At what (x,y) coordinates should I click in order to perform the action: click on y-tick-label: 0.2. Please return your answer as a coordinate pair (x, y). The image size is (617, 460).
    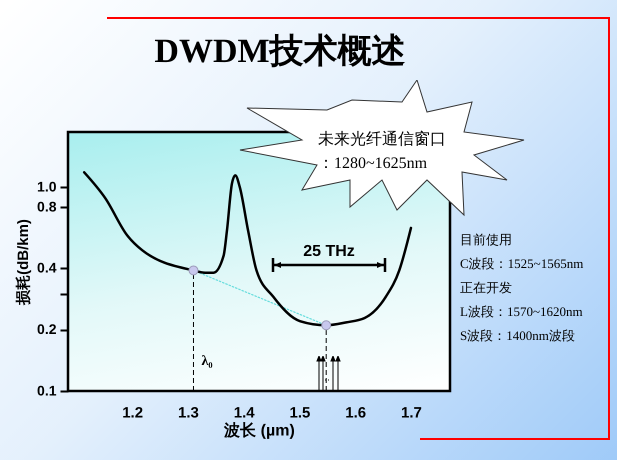
    Looking at the image, I should click on (47, 329).